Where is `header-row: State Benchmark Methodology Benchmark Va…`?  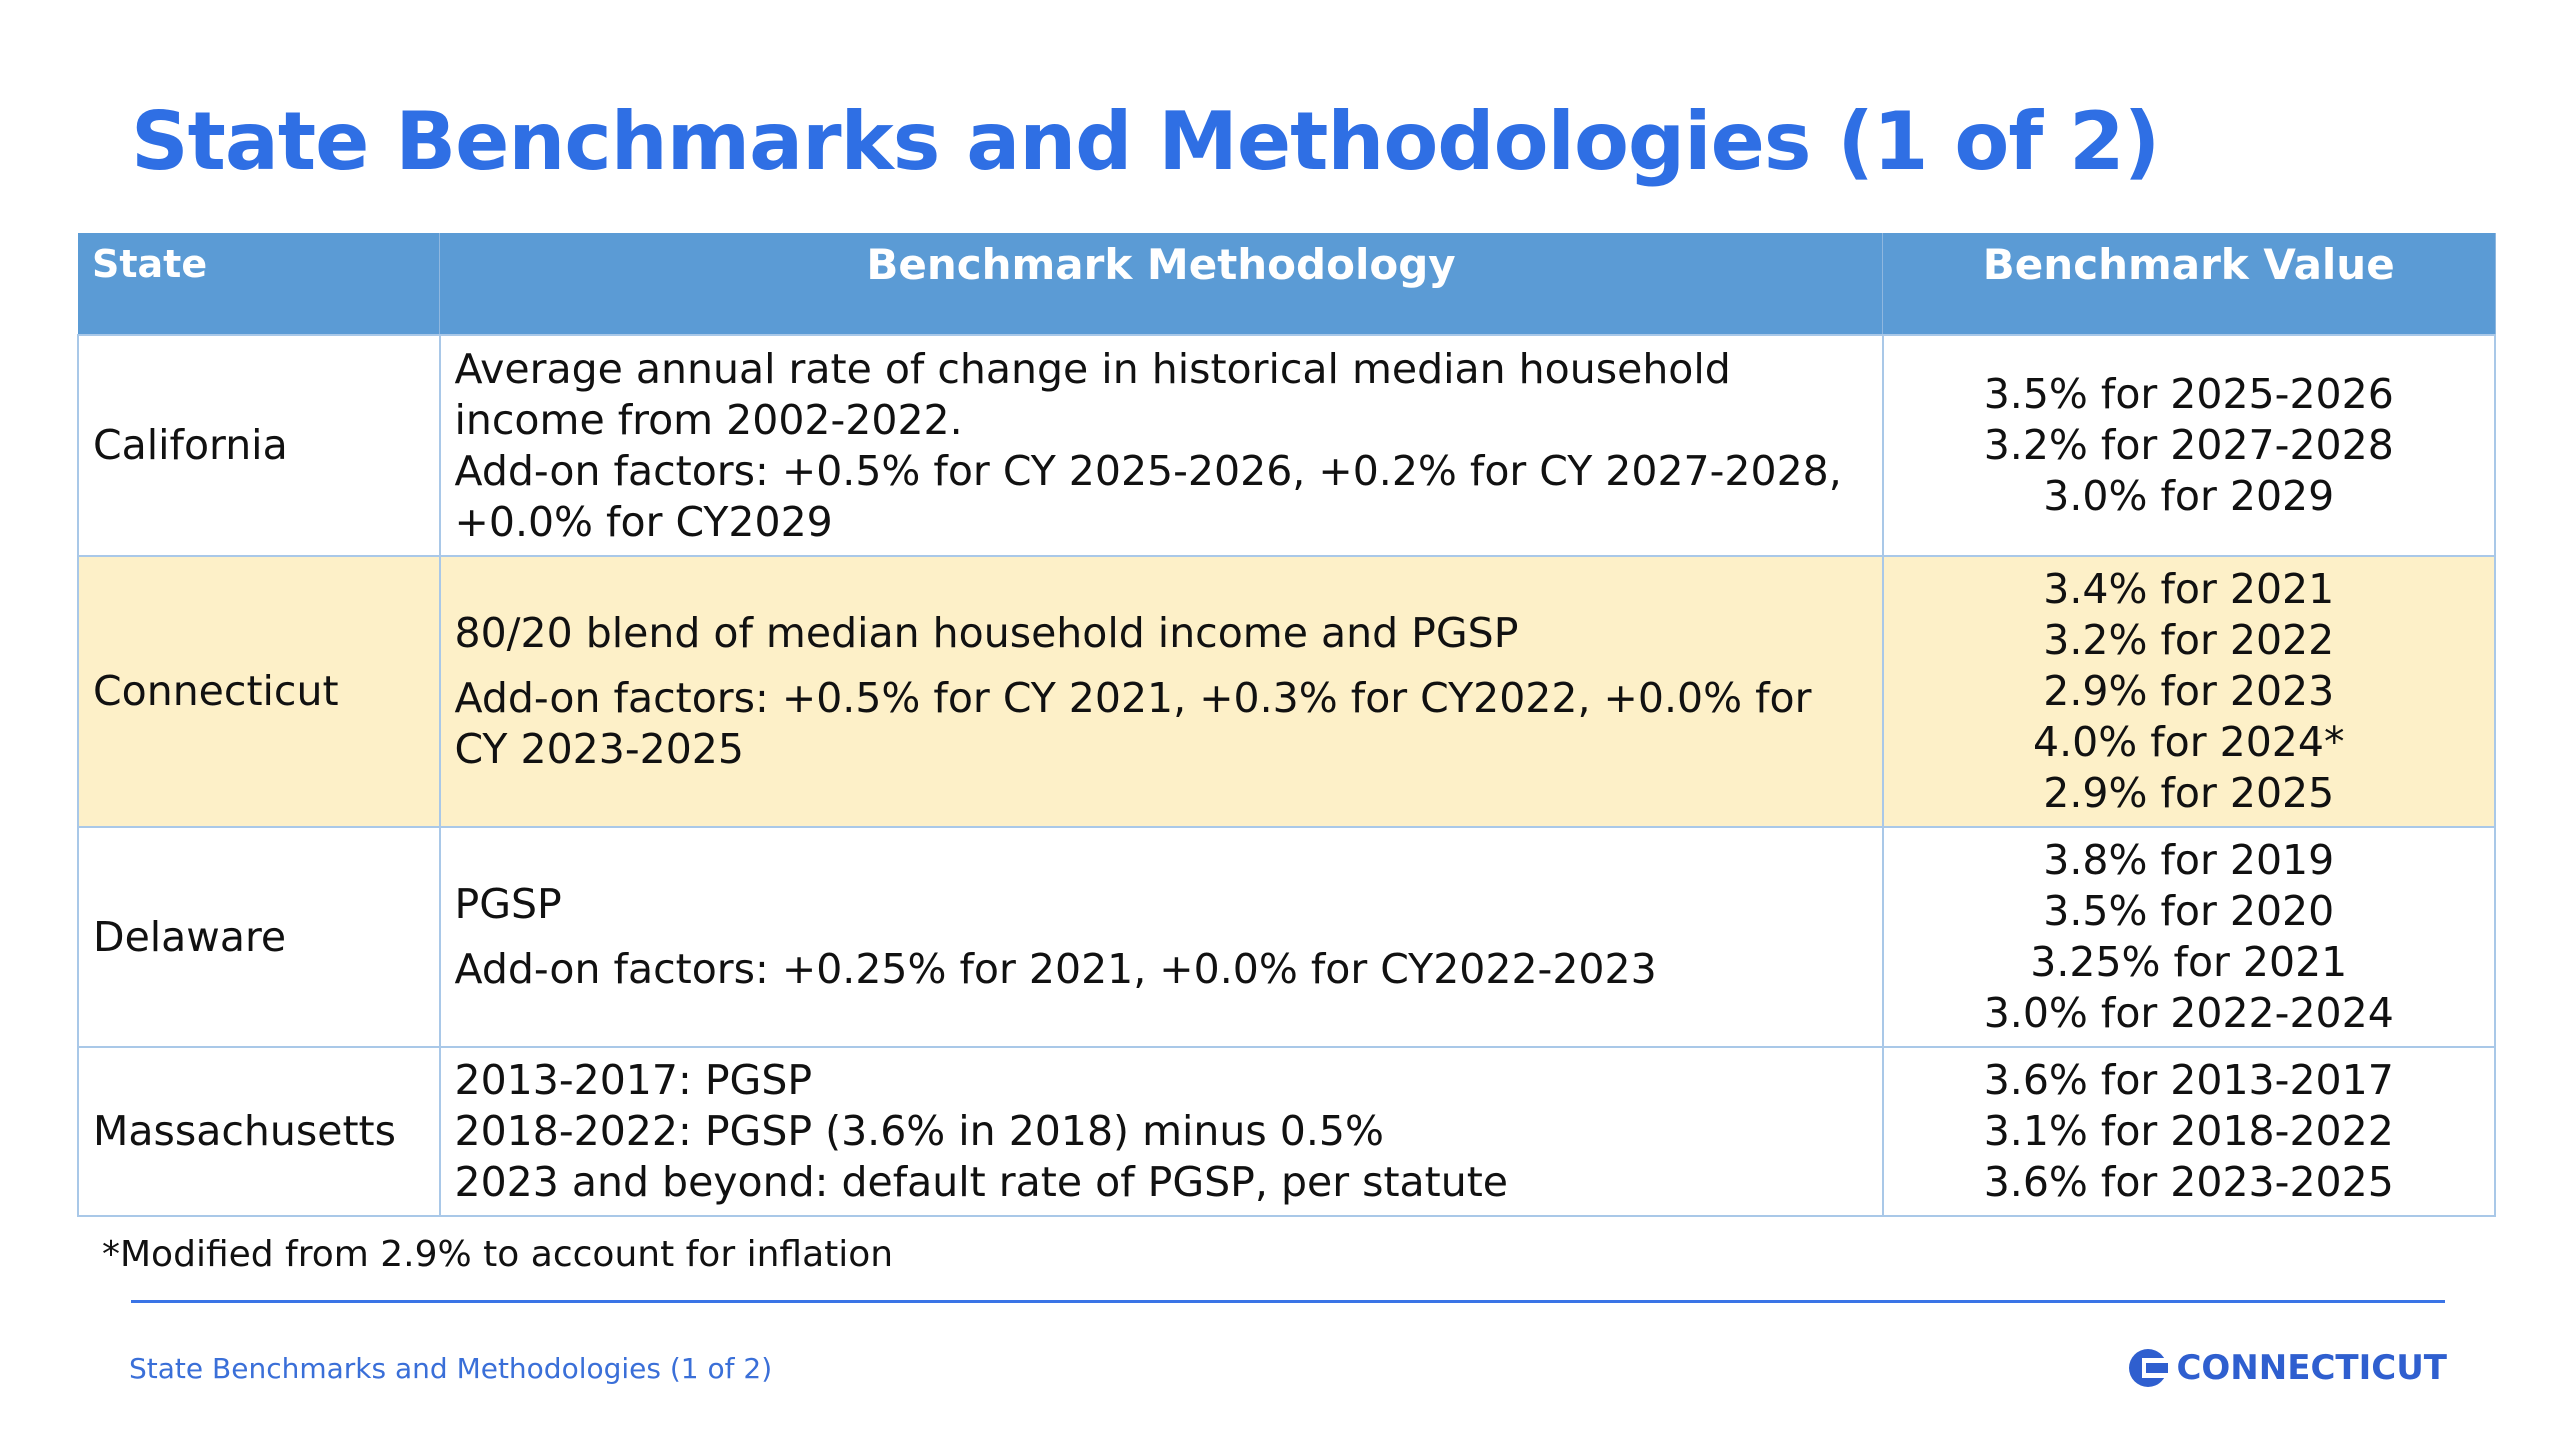
header-row: State Benchmark Methodology Benchmark Va… is located at coordinates (1287, 284).